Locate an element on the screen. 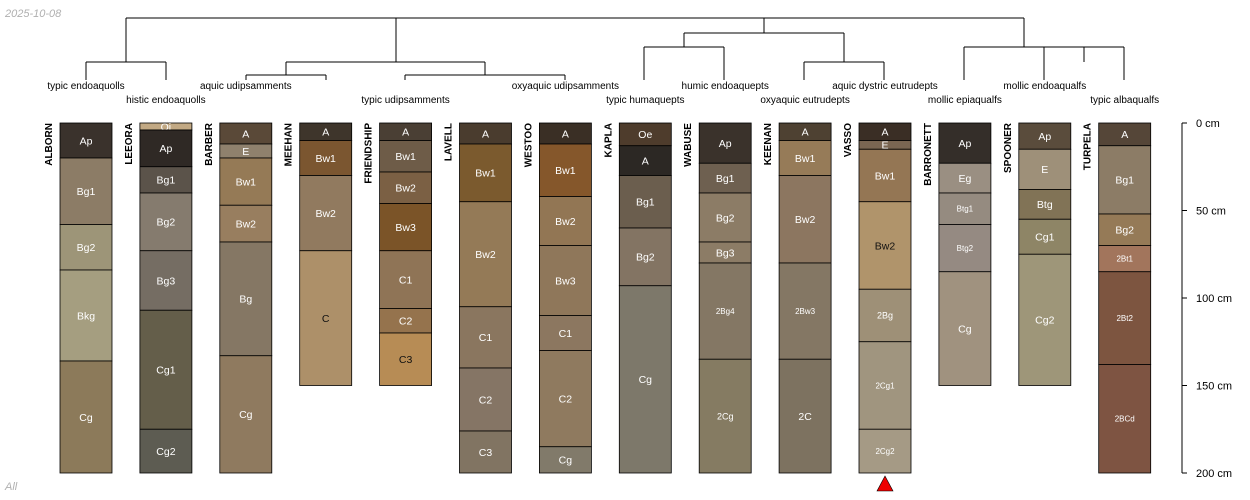  soil-profile: AE Bw1 Bw2 Bg Cg BARBER is located at coordinates (238, 298).